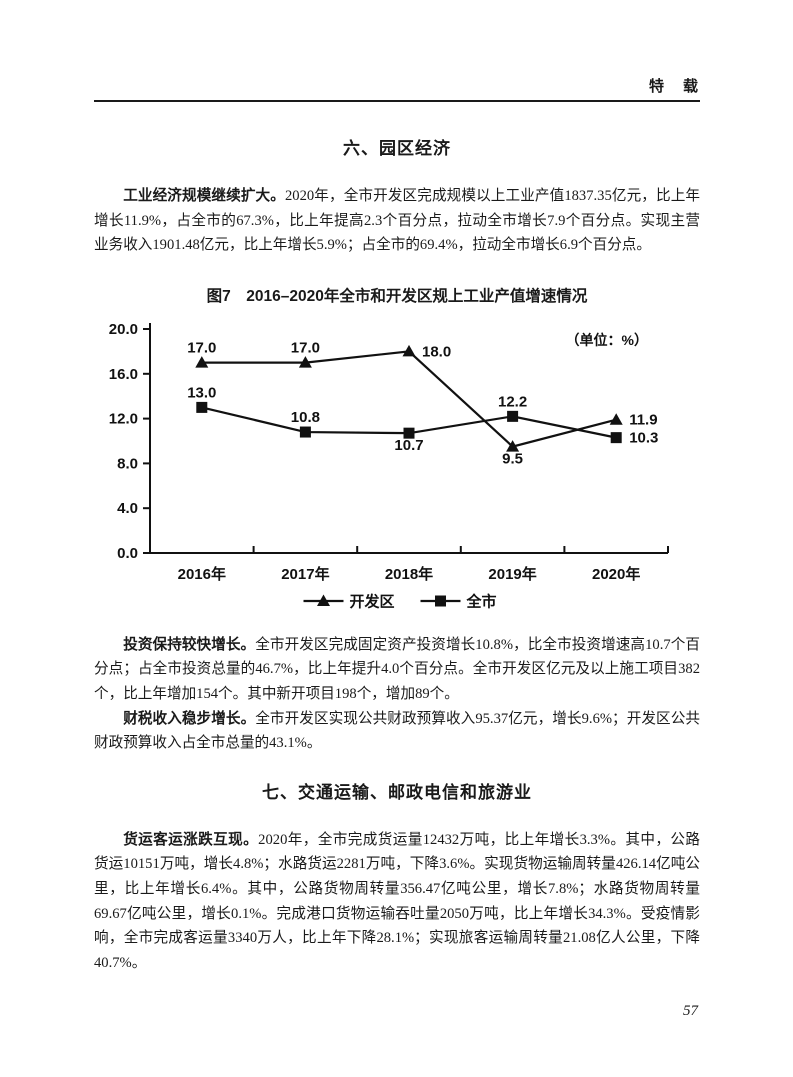  Describe the element at coordinates (305, 574) in the screenshot. I see `svg-text: 2017年` at that location.